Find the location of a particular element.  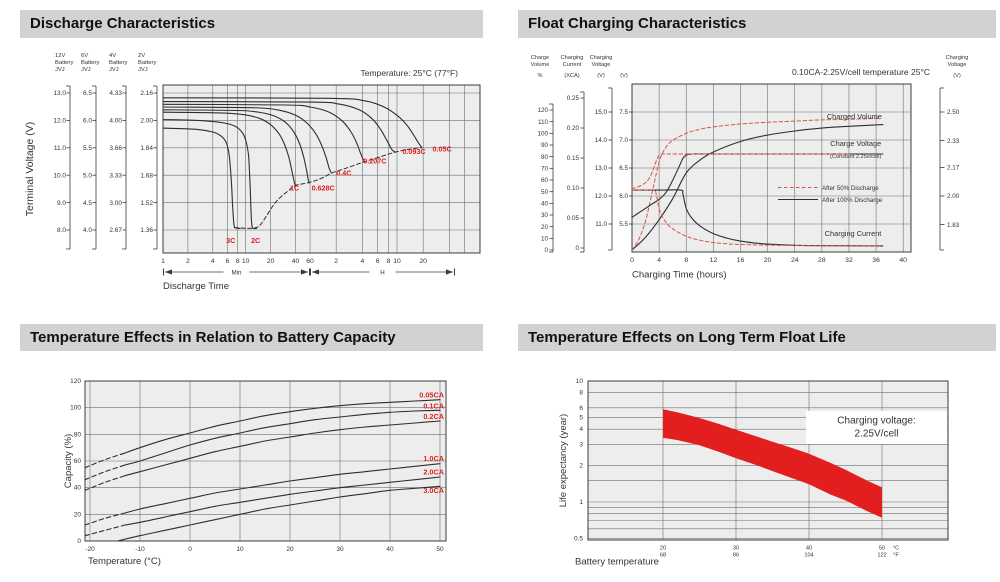

scale-tick-label: 8.0 is located at coordinates (61, 230).